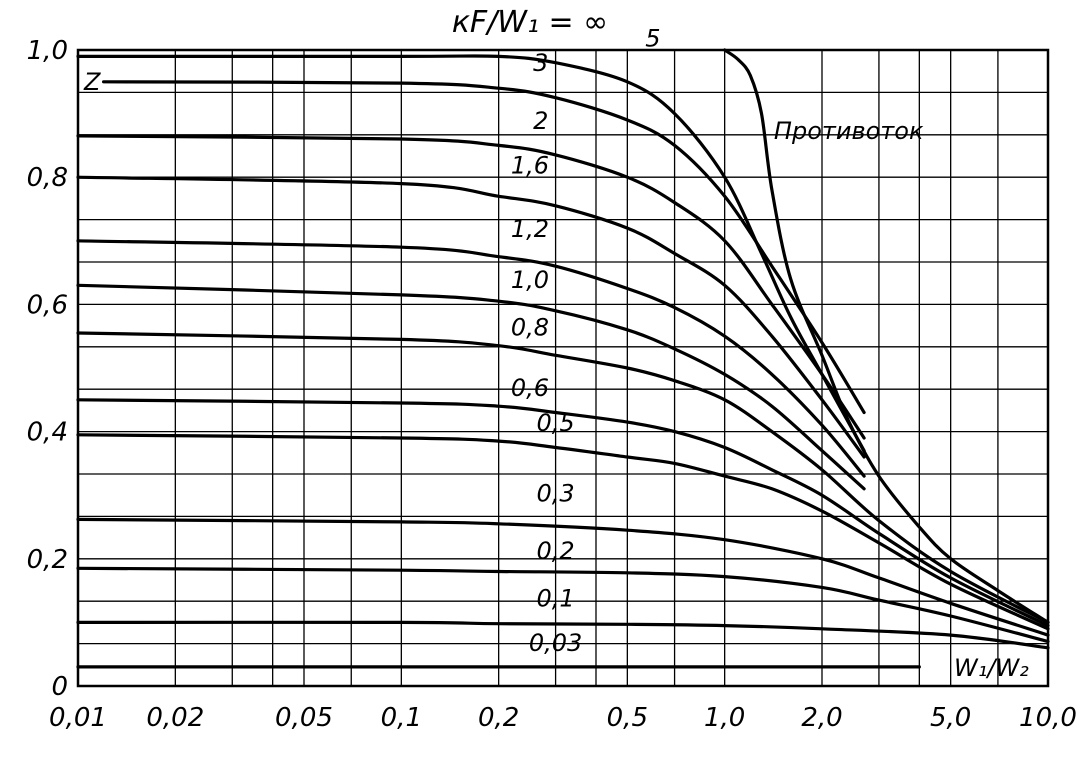 The image size is (1092, 762). What do you see at coordinates (849, 131) in the screenshot?
I see `curve-label: Противоток` at bounding box center [849, 131].